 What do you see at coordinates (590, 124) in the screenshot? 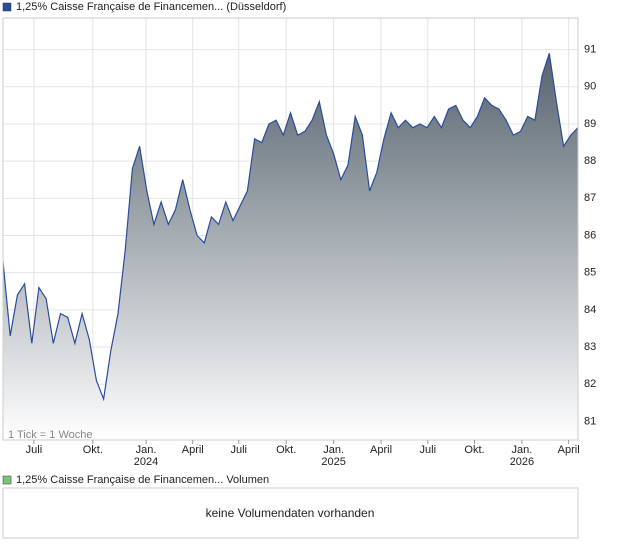
I see `y-tick-label: 89` at bounding box center [590, 124].